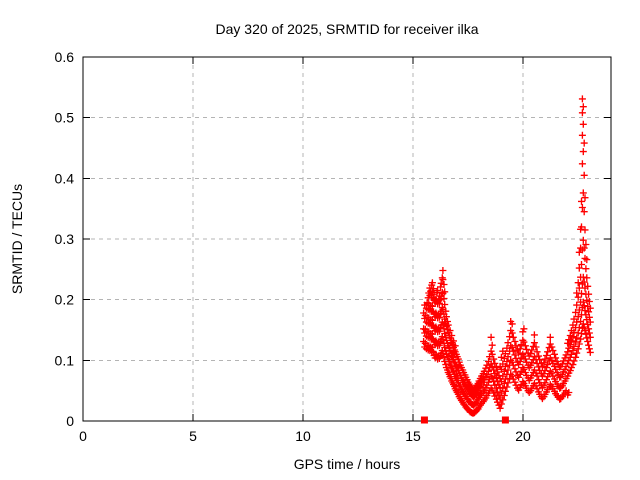 This screenshot has height=480, width=640. What do you see at coordinates (65, 118) in the screenshot?
I see `y-tick-label: 0.5` at bounding box center [65, 118].